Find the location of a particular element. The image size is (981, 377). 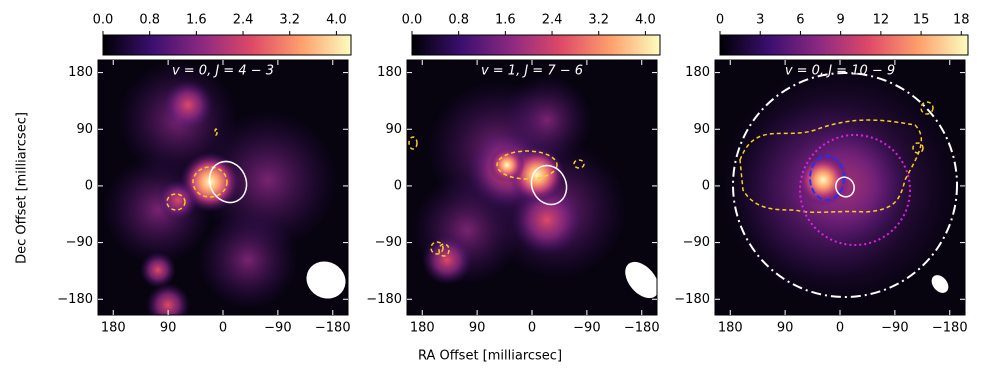

inner-circle is located at coordinates (855, 190).